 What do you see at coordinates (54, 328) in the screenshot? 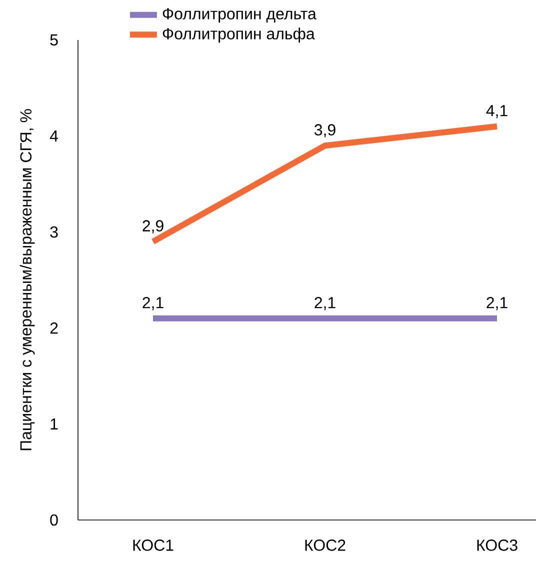
I see `y-tick-label: 2` at bounding box center [54, 328].